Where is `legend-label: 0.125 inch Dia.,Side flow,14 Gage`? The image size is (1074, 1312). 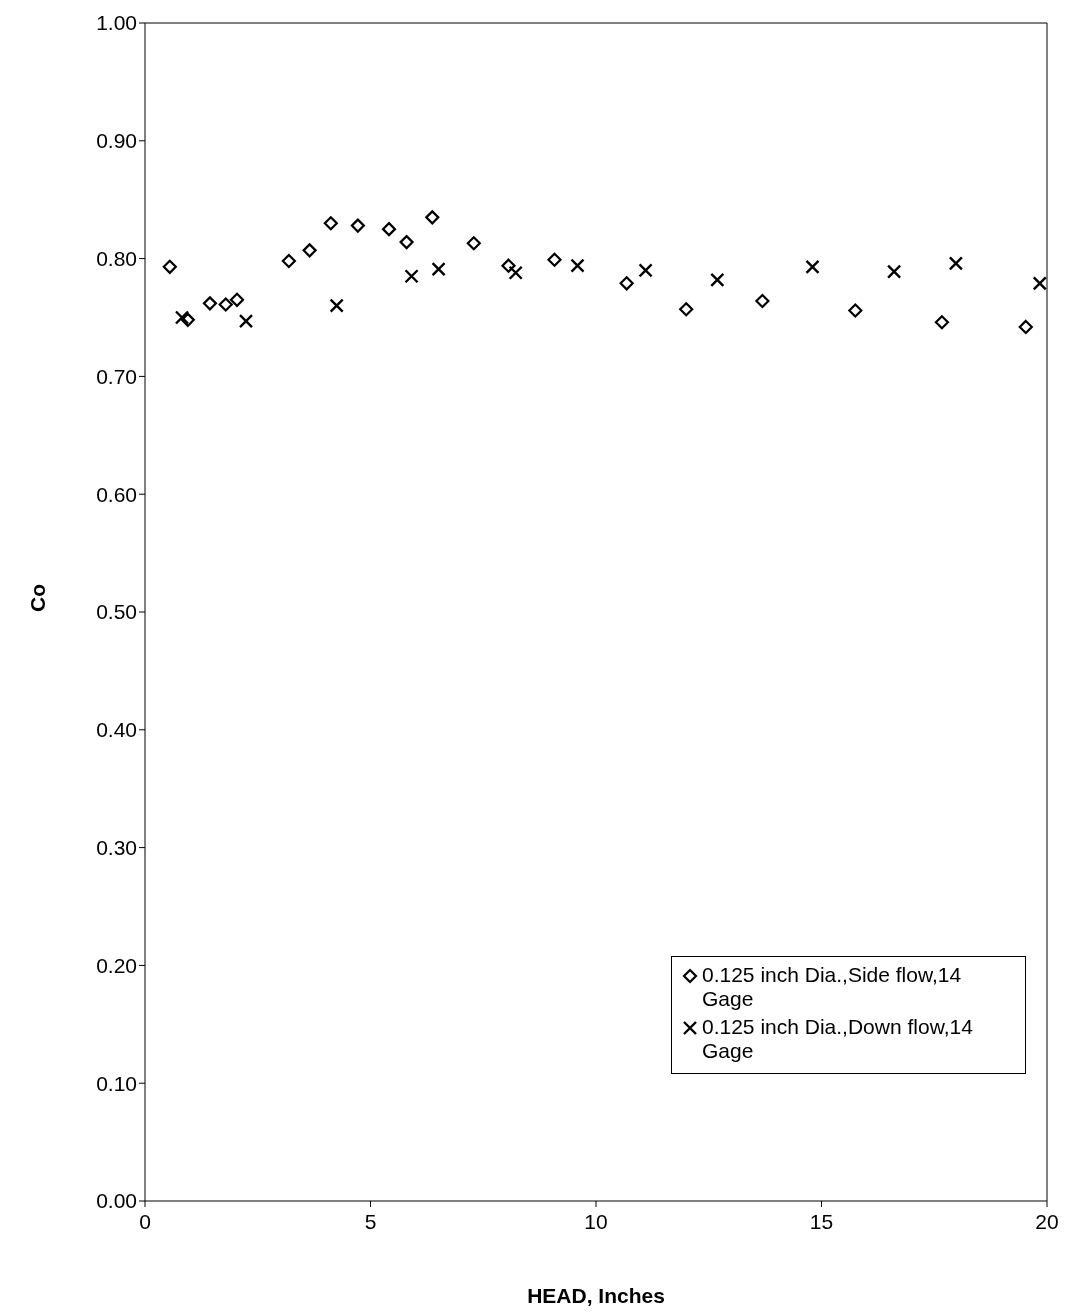
legend-label: 0.125 inch Dia.,Side flow,14 Gage is located at coordinates (832, 987).